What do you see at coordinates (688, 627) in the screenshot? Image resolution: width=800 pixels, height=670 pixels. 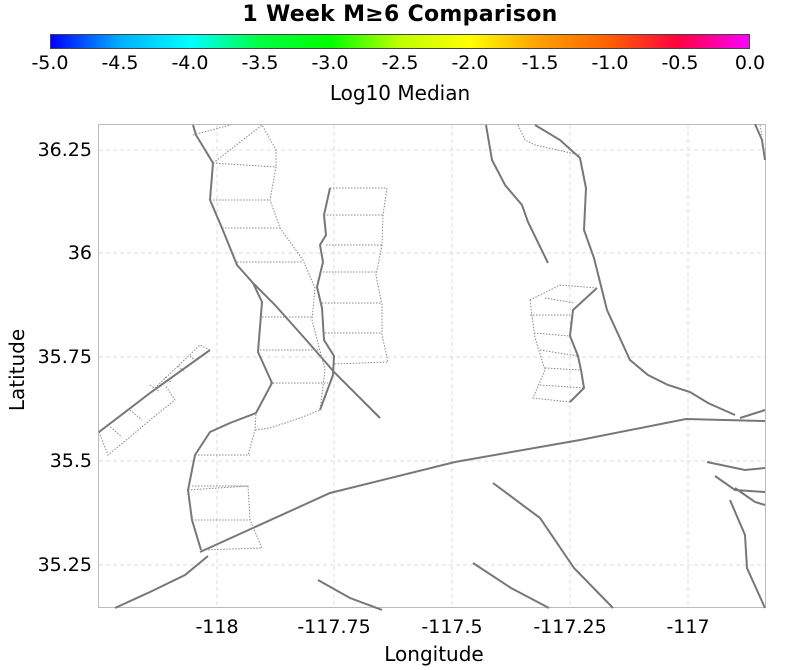 I see `x-tick-label: -117` at bounding box center [688, 627].